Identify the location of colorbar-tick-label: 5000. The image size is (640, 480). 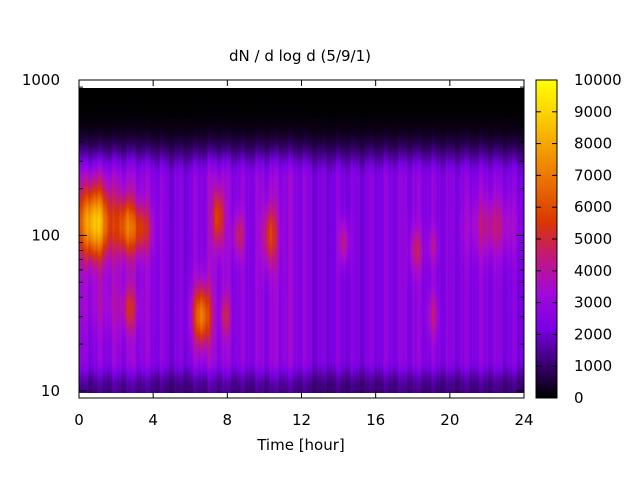
(593, 239).